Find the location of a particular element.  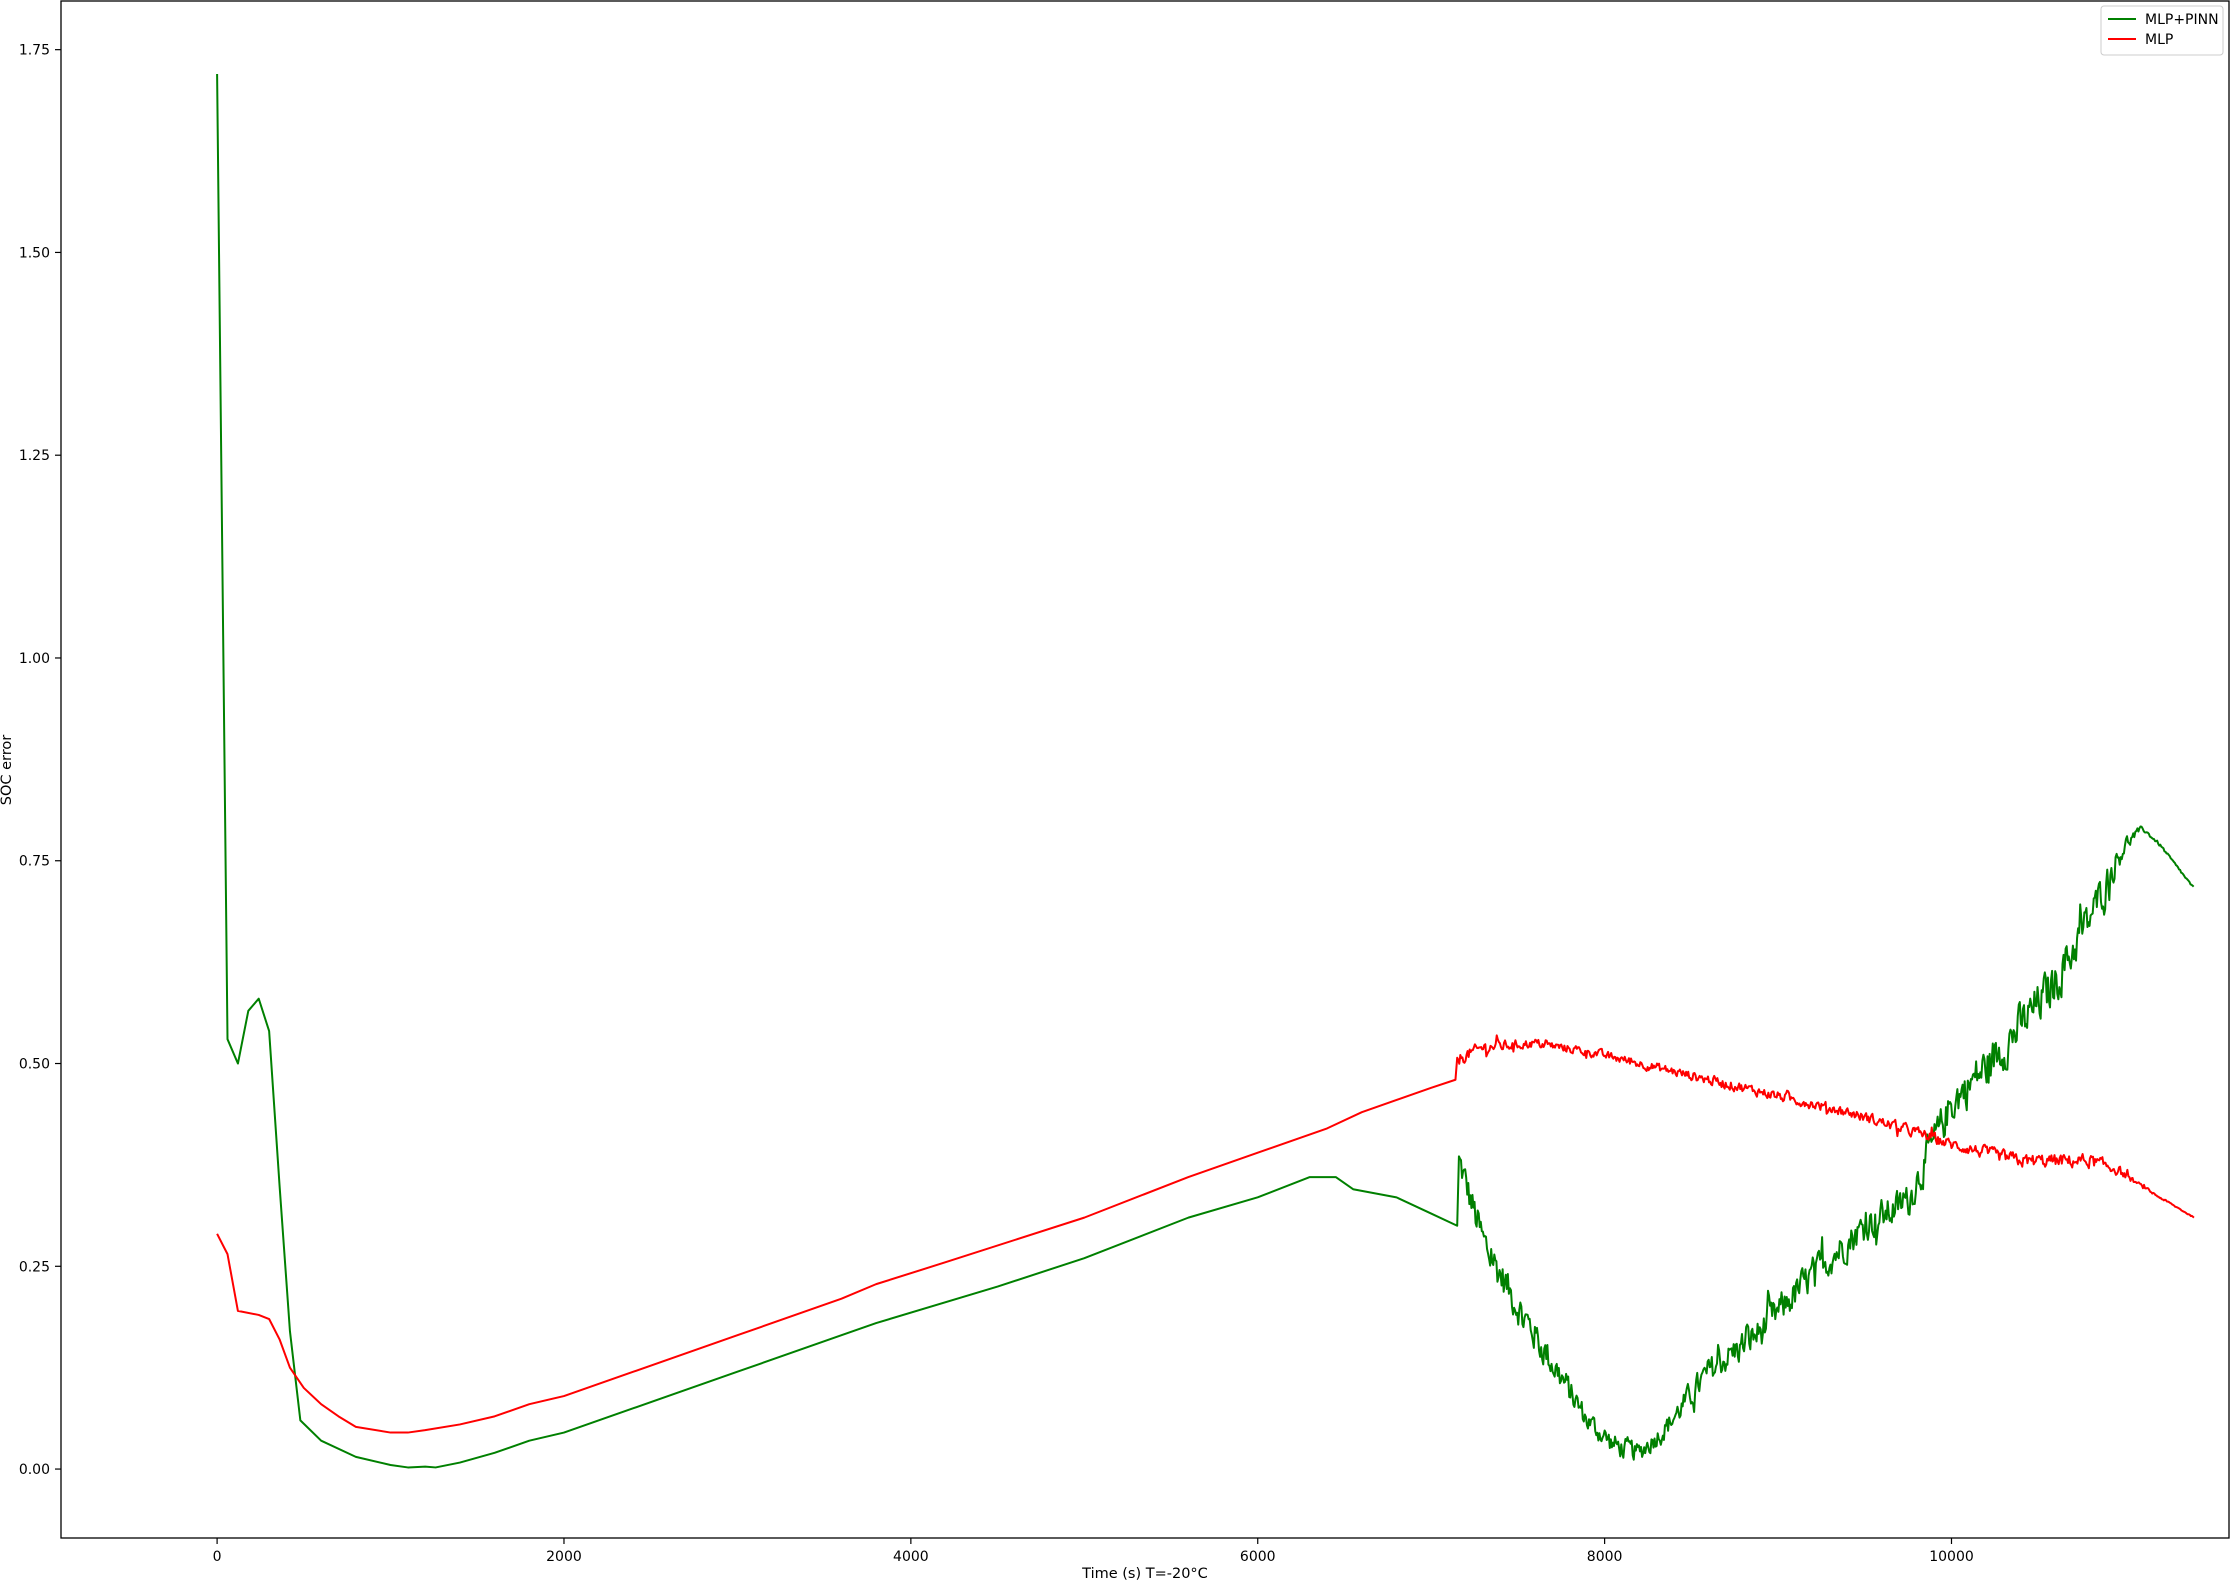

x-tick-label: 6000 is located at coordinates (1258, 1557).